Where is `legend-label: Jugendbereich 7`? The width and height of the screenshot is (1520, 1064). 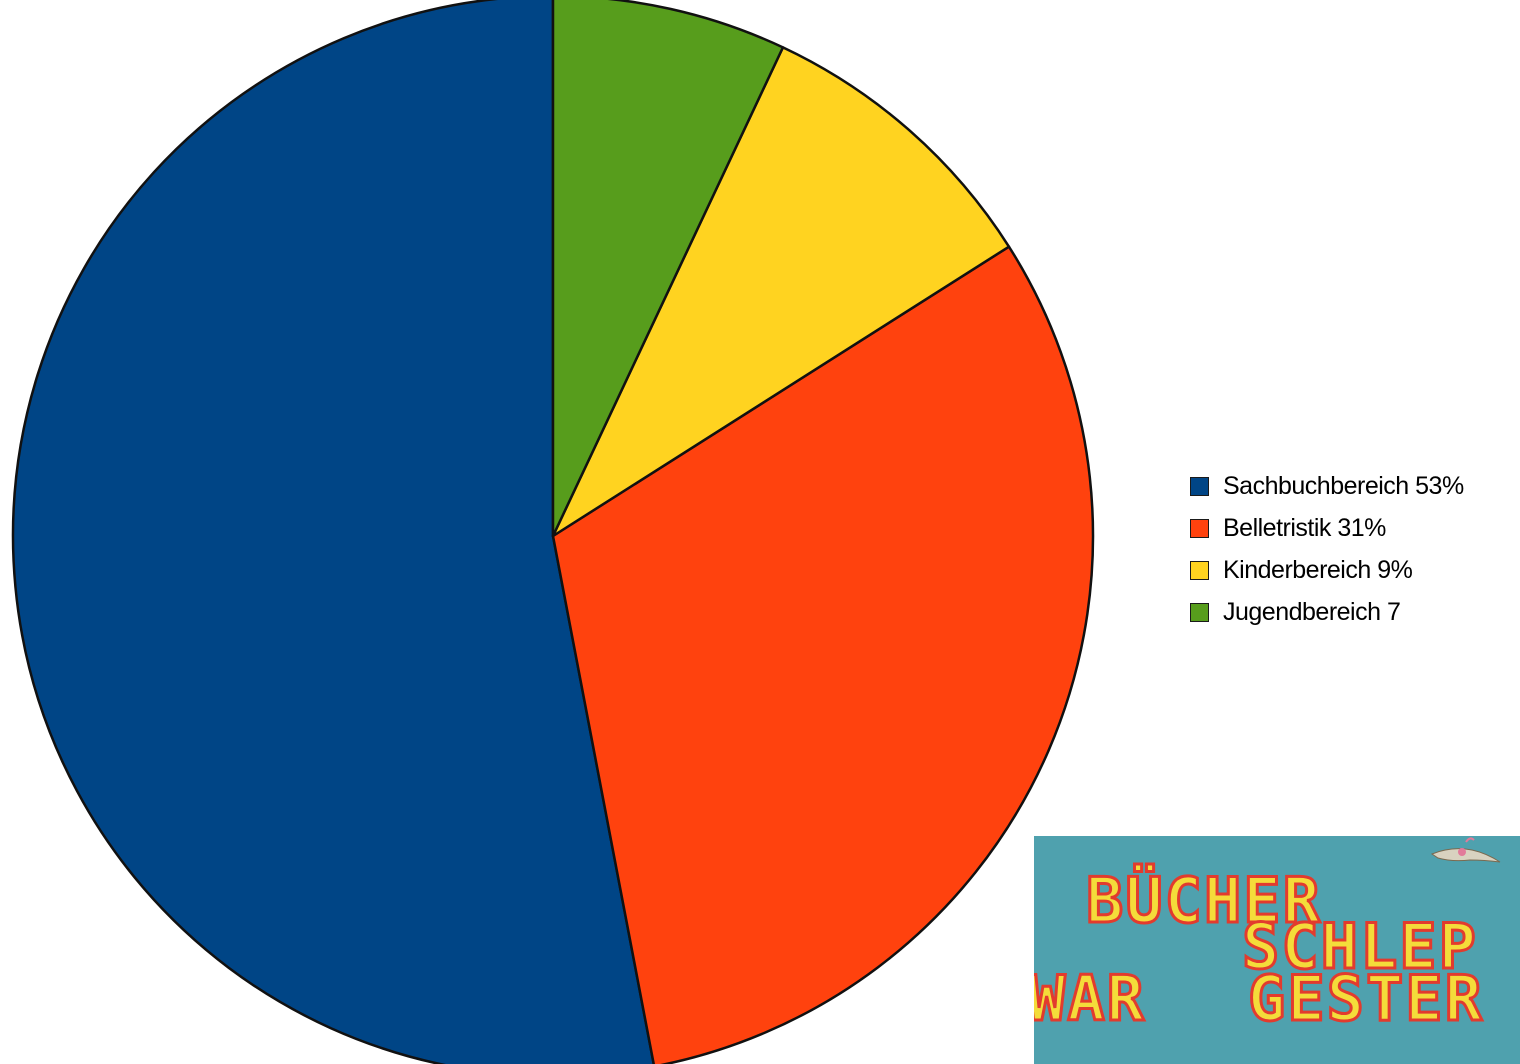
legend-label: Jugendbereich 7 is located at coordinates (1312, 611).